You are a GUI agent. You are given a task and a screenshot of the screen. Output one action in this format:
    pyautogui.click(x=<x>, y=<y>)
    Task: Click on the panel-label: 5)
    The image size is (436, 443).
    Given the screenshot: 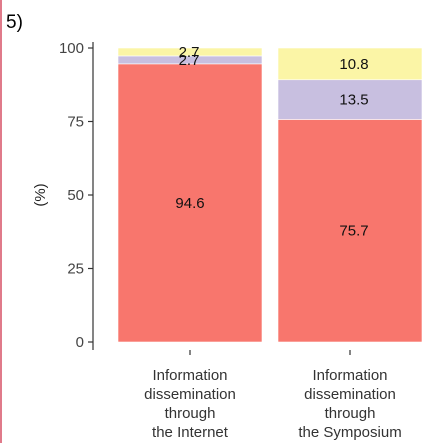 What is the action you would take?
    pyautogui.click(x=14, y=22)
    